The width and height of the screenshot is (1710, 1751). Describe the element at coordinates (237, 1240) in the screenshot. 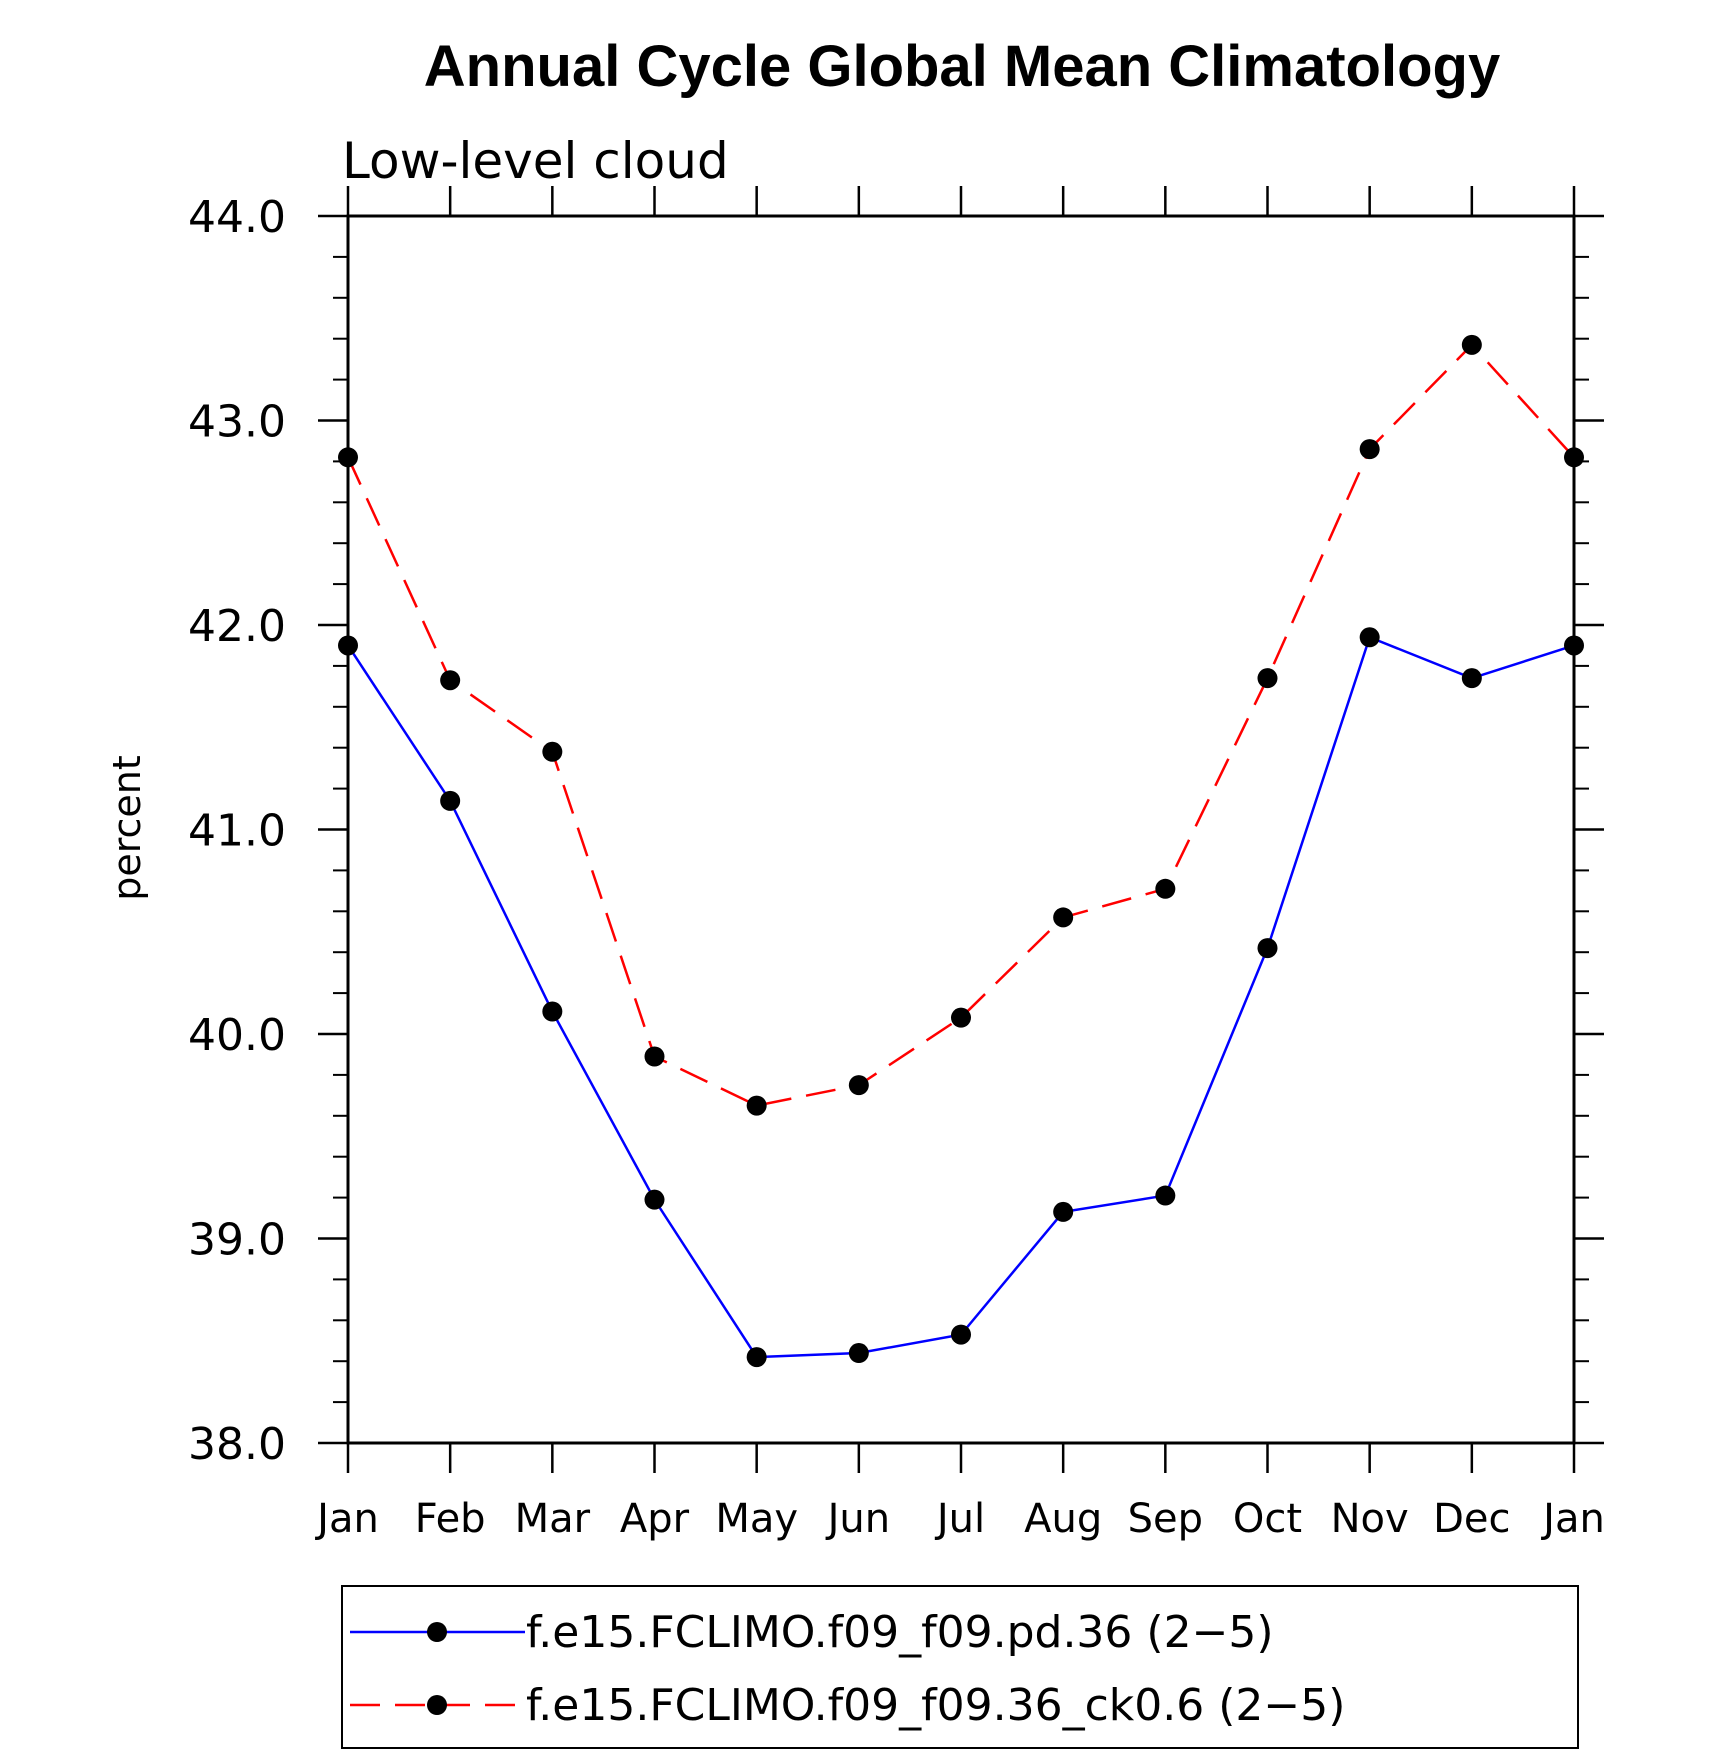

I see `y-tick-label: 39.0` at that location.